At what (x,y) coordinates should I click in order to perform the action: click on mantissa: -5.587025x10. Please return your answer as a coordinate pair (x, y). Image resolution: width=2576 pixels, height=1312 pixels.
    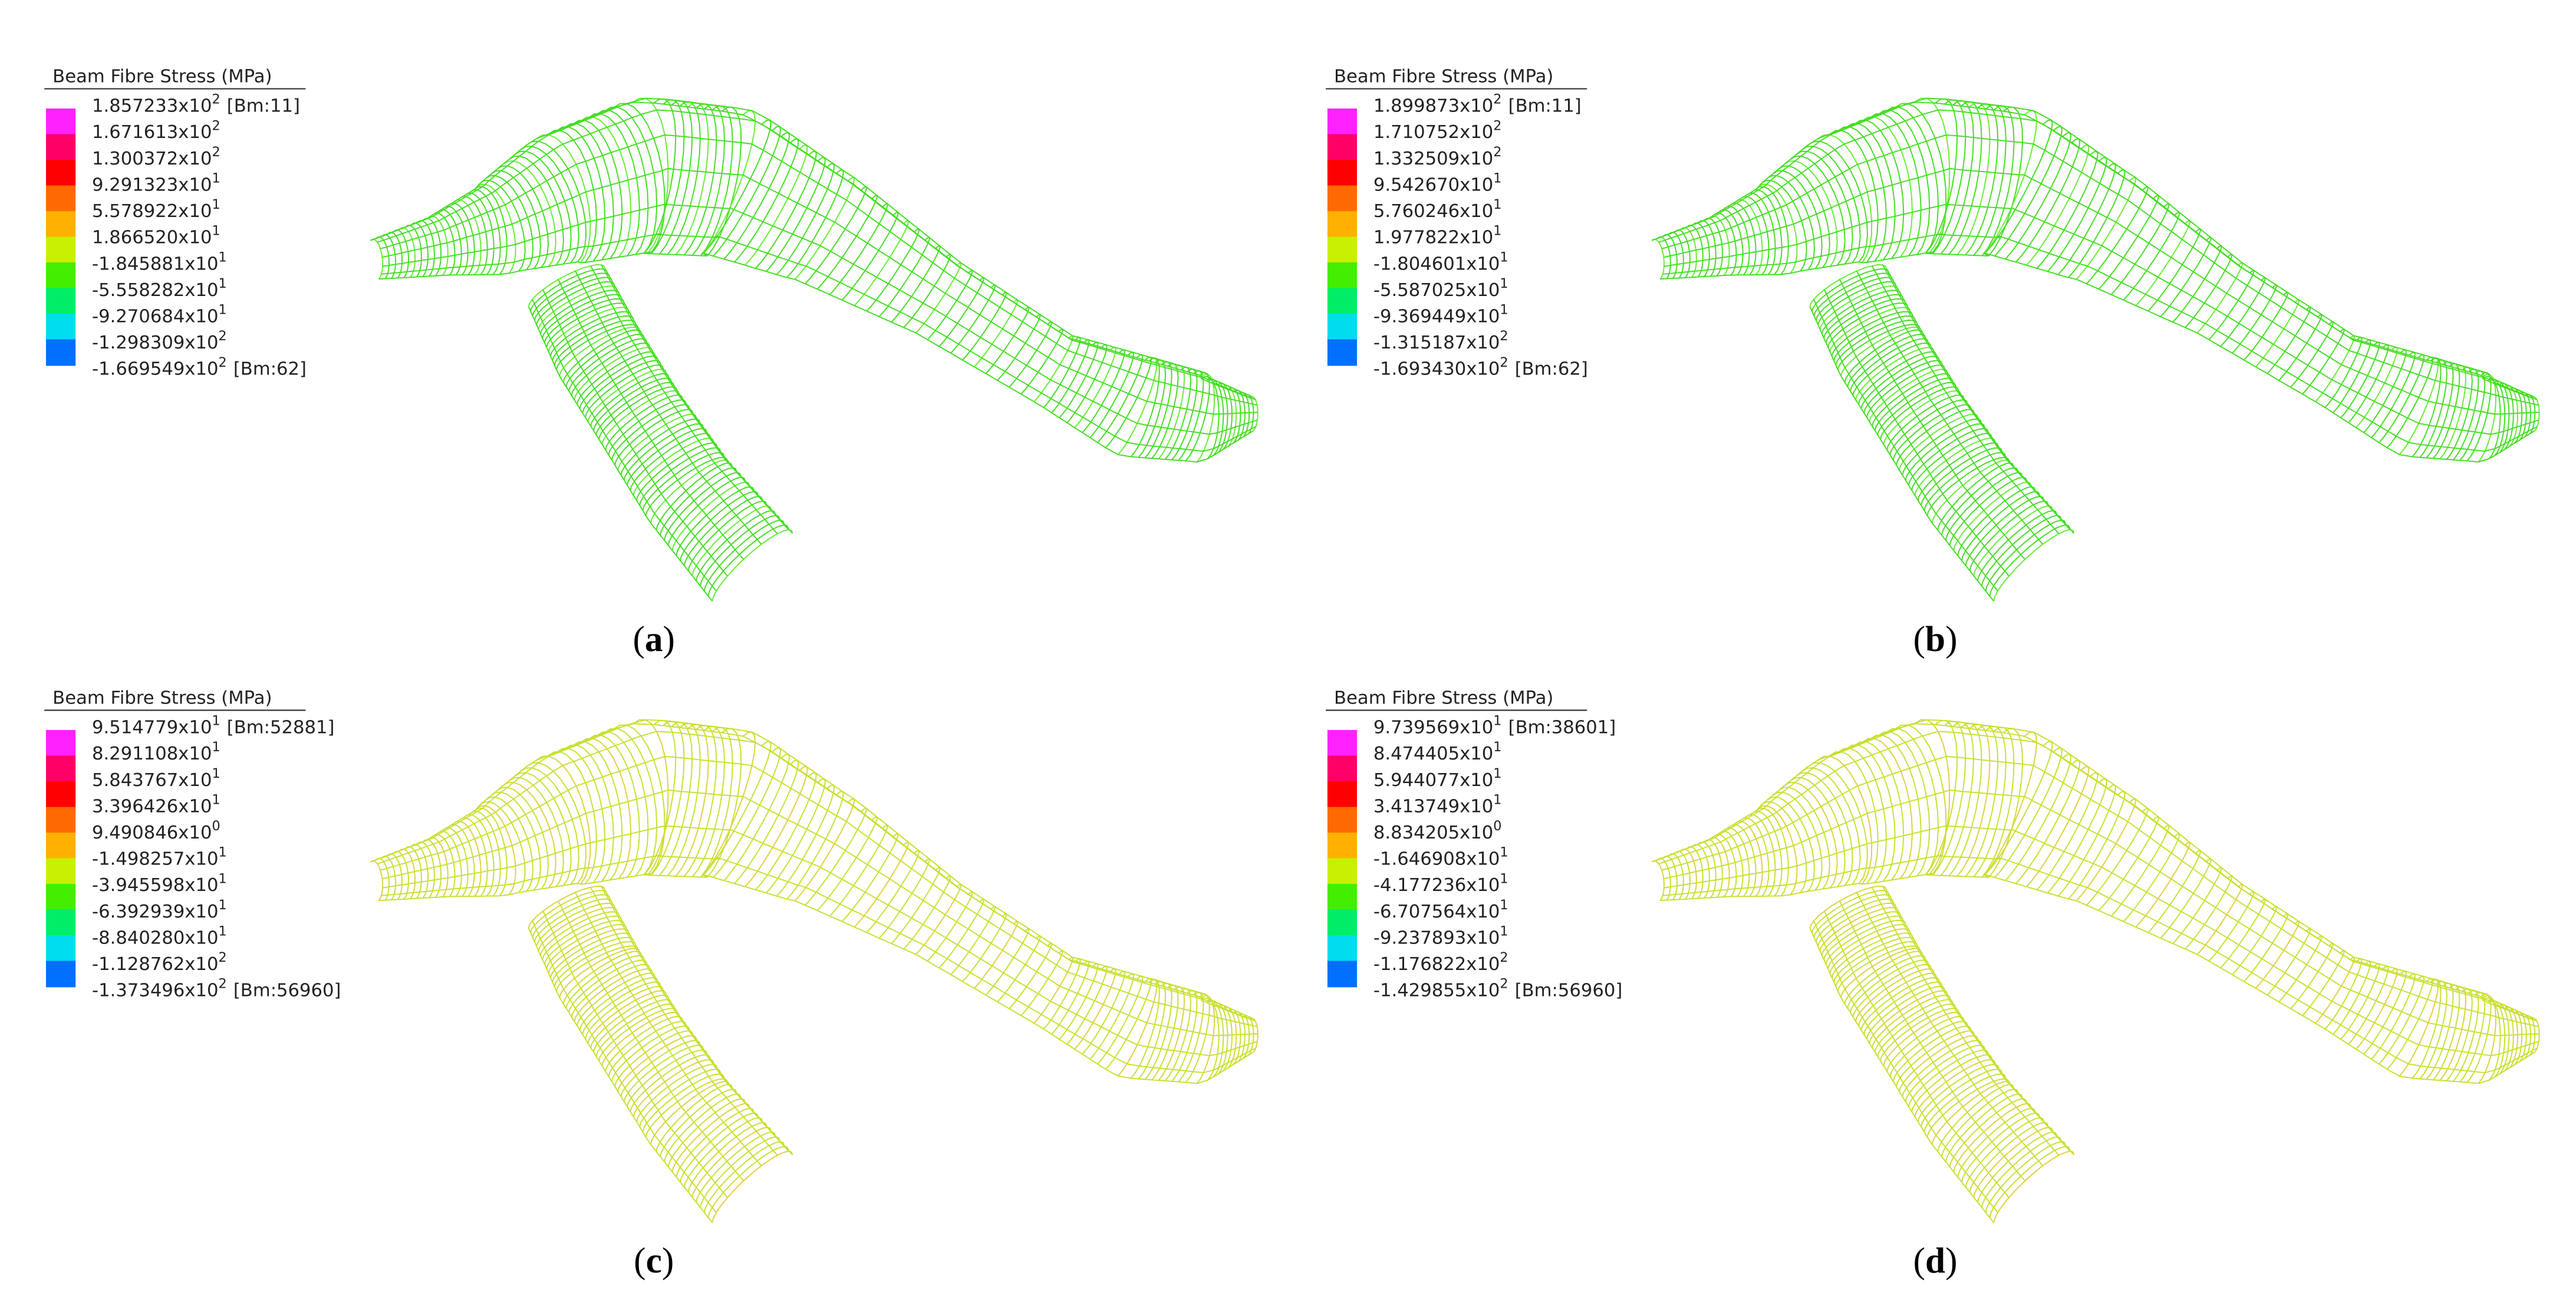
    Looking at the image, I should click on (1436, 290).